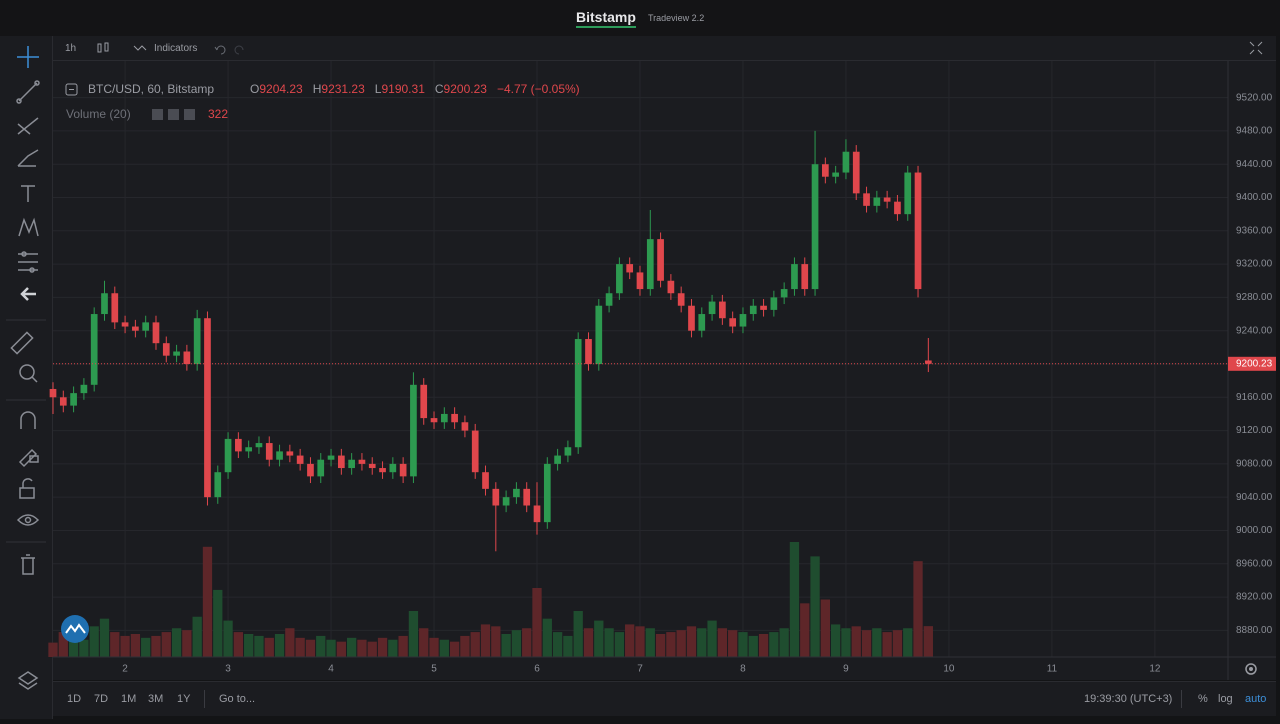 Image resolution: width=1280 pixels, height=724 pixels. I want to click on brand: Bitstamp, so click(606, 18).